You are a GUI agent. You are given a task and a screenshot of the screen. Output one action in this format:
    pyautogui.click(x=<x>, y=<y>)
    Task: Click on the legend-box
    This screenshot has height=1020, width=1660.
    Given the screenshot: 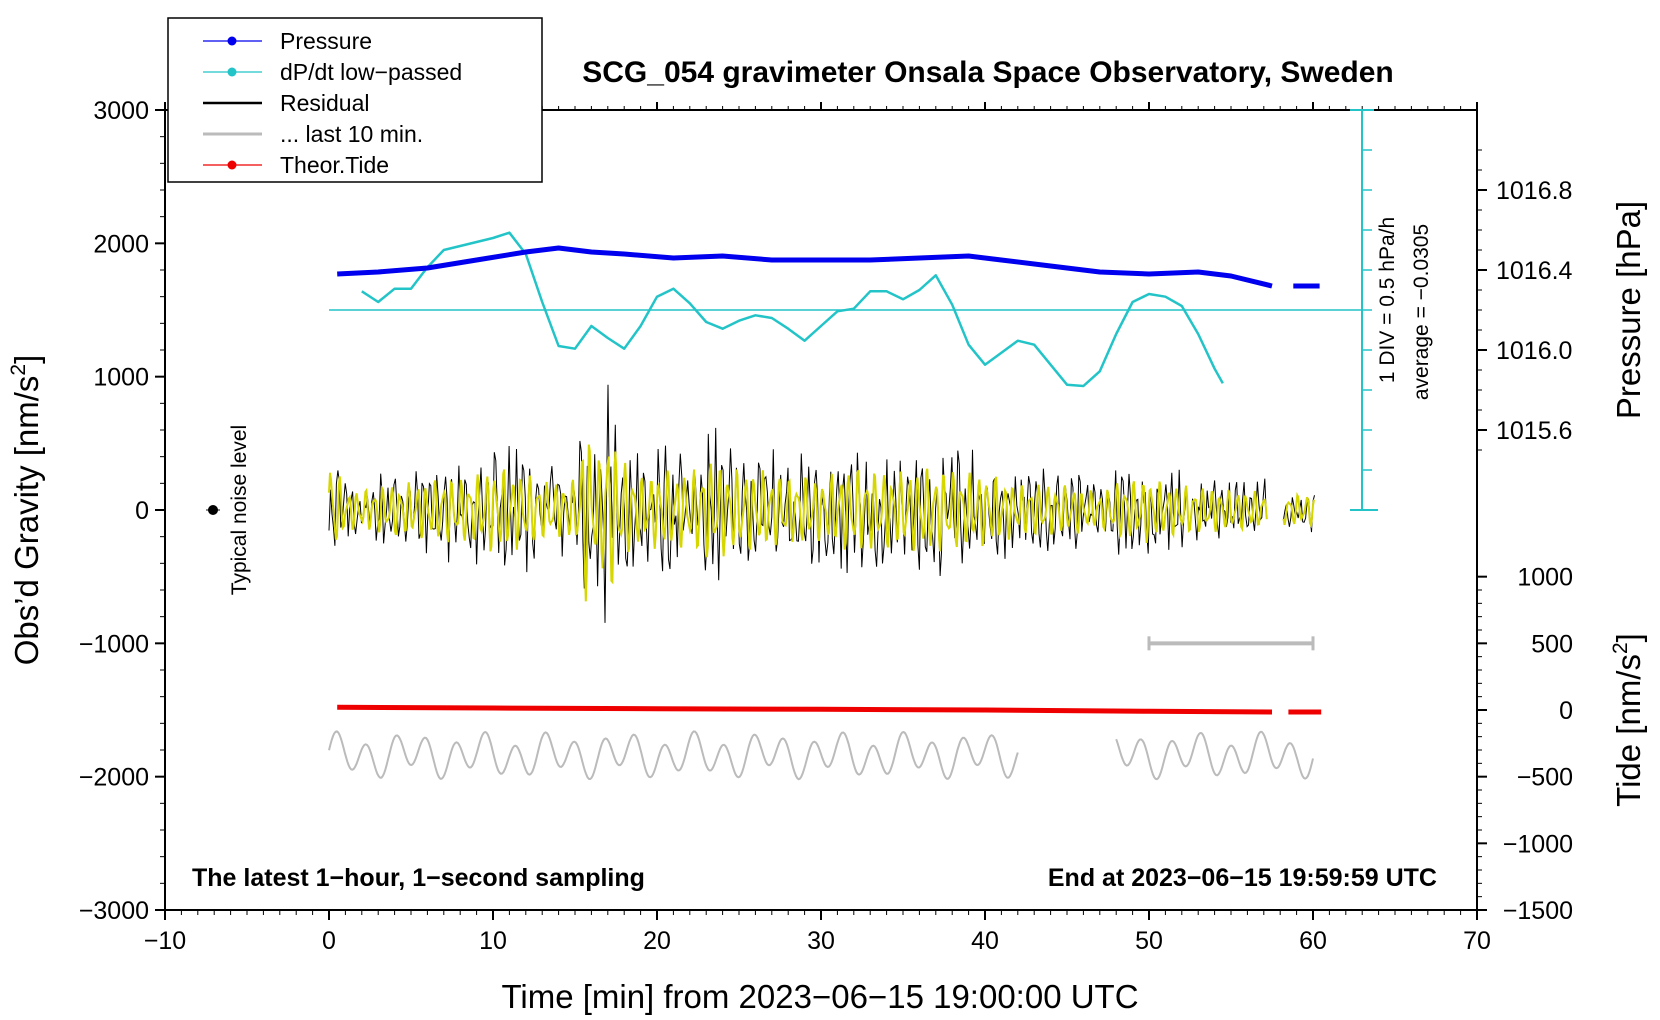 What is the action you would take?
    pyautogui.click(x=355, y=100)
    